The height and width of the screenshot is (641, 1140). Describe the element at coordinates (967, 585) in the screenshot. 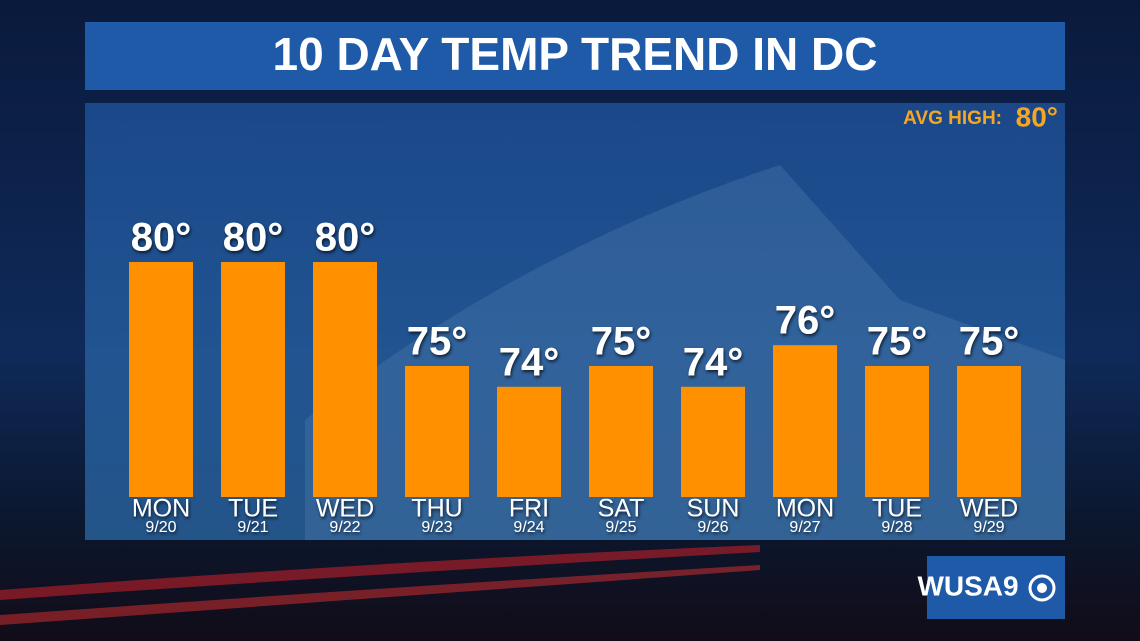

I see `logo: WUSA9` at that location.